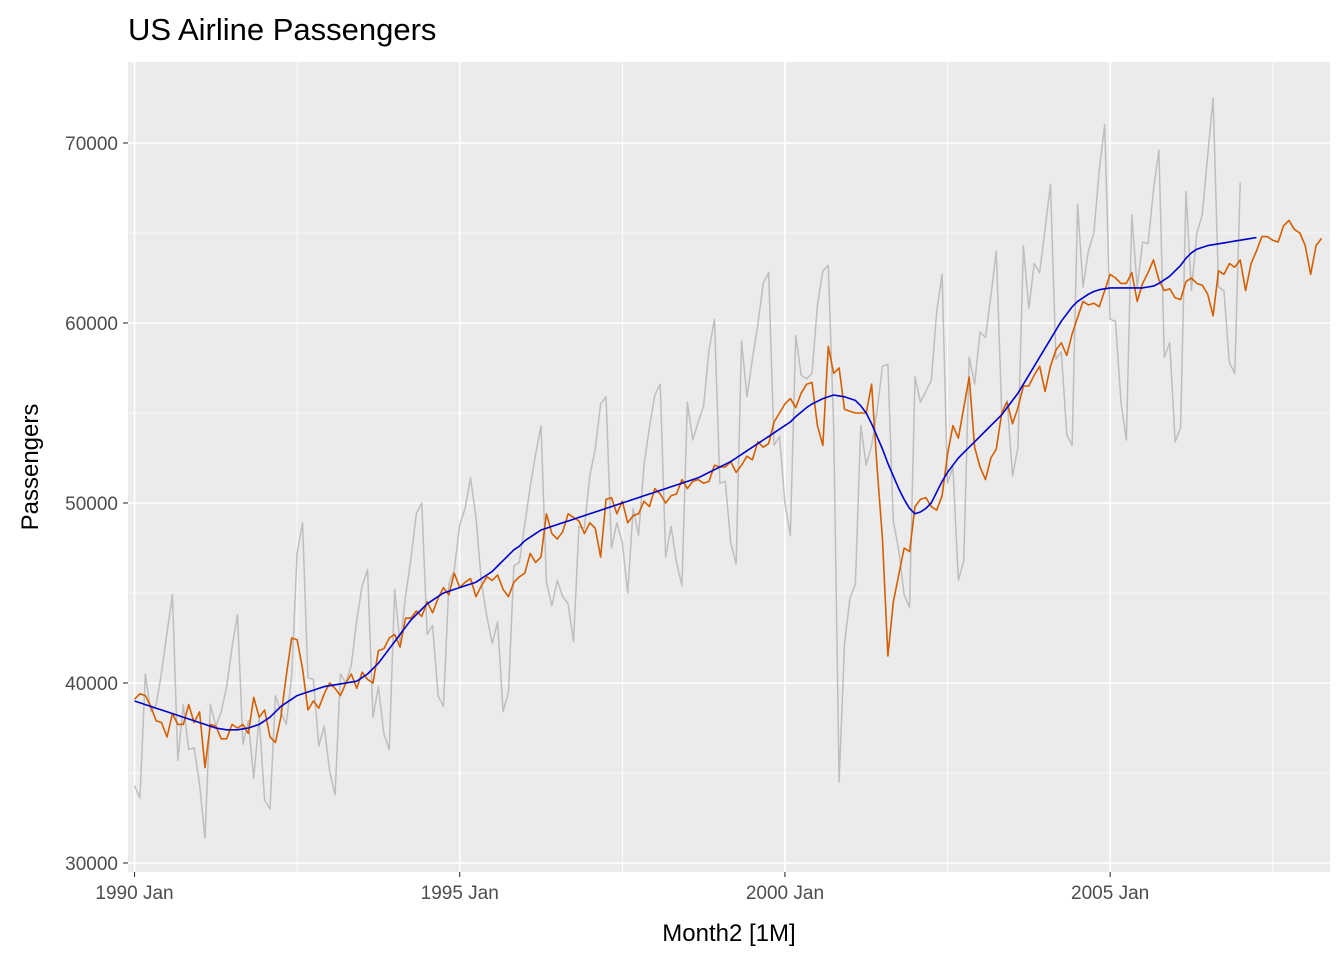  I want to click on y-tick-label: 70000, so click(91, 144).